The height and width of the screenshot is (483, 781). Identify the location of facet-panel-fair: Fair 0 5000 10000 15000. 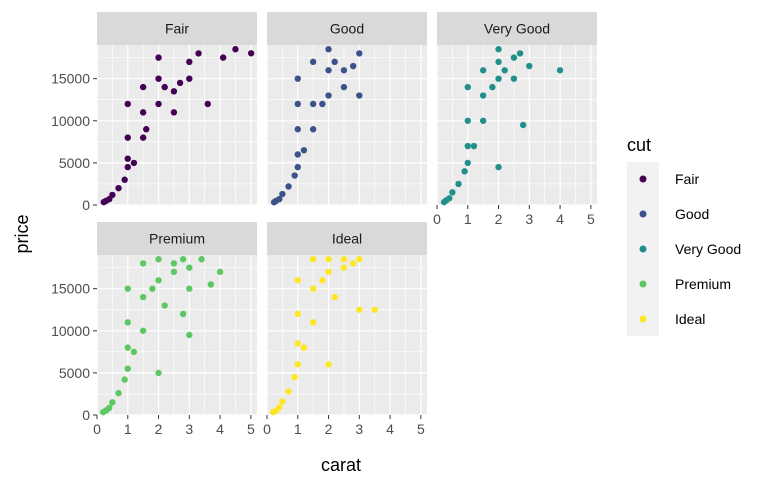
(154, 112).